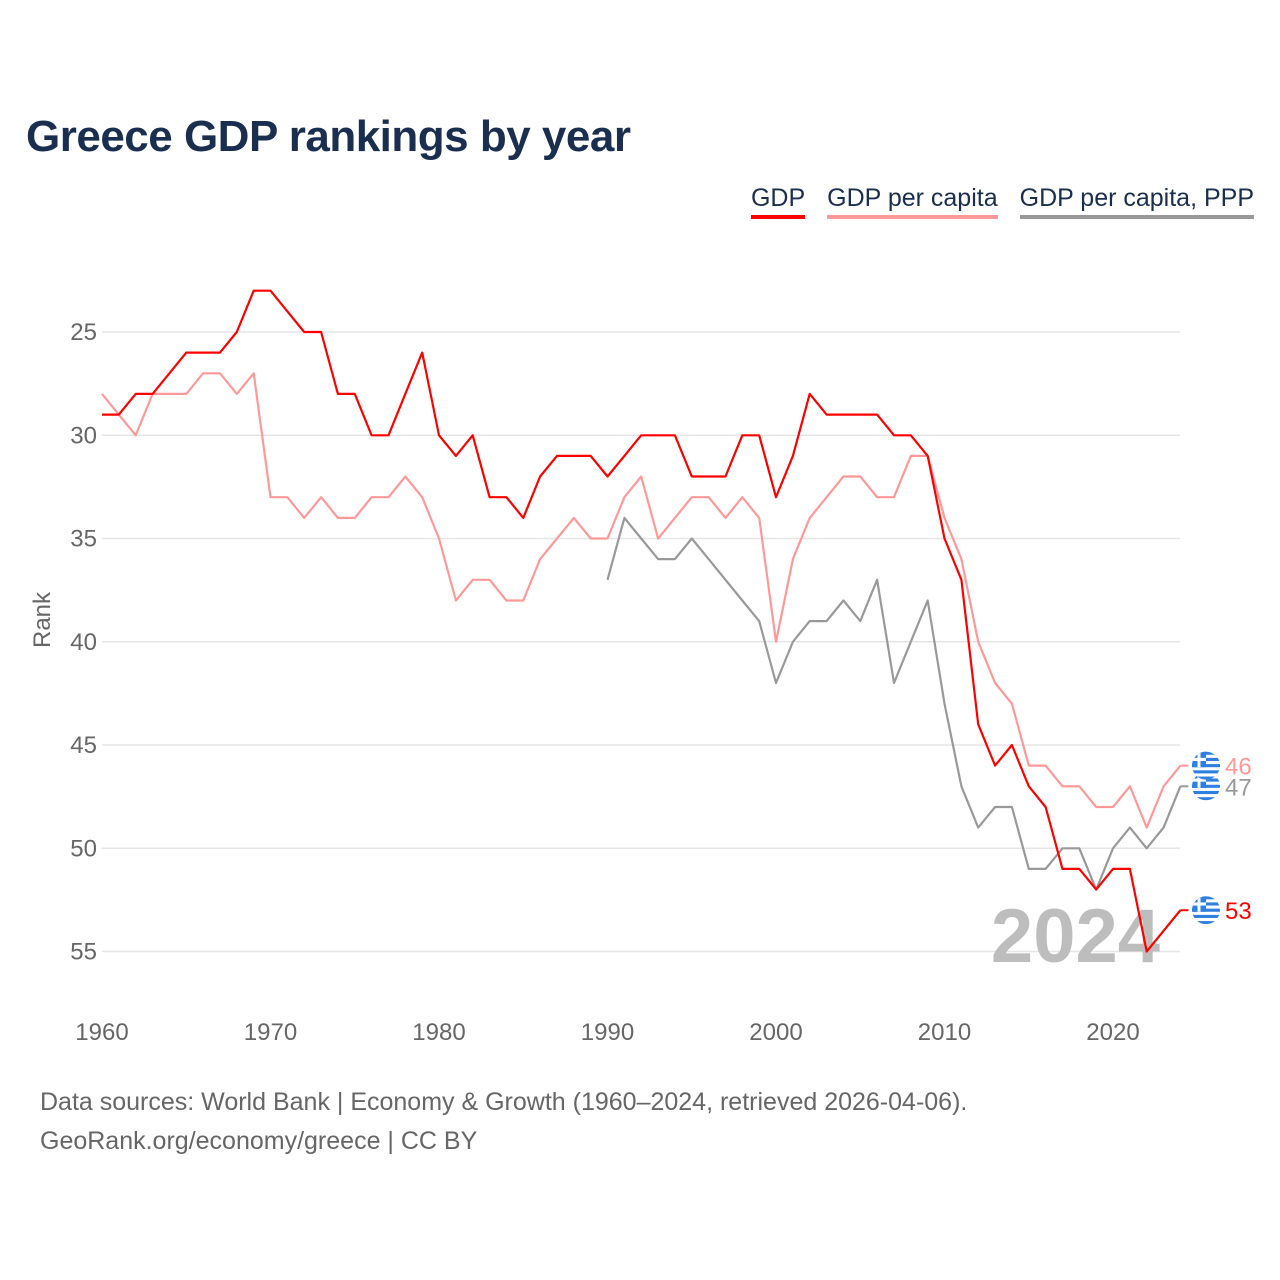 The height and width of the screenshot is (1280, 1280). I want to click on end-value-label: 53, so click(1238, 911).